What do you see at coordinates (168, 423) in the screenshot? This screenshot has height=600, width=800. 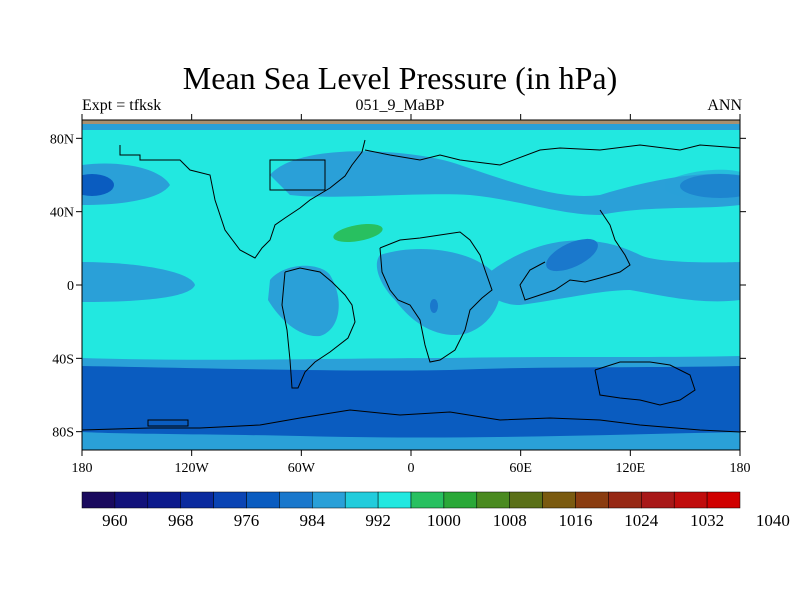 I see `coastline-island` at bounding box center [168, 423].